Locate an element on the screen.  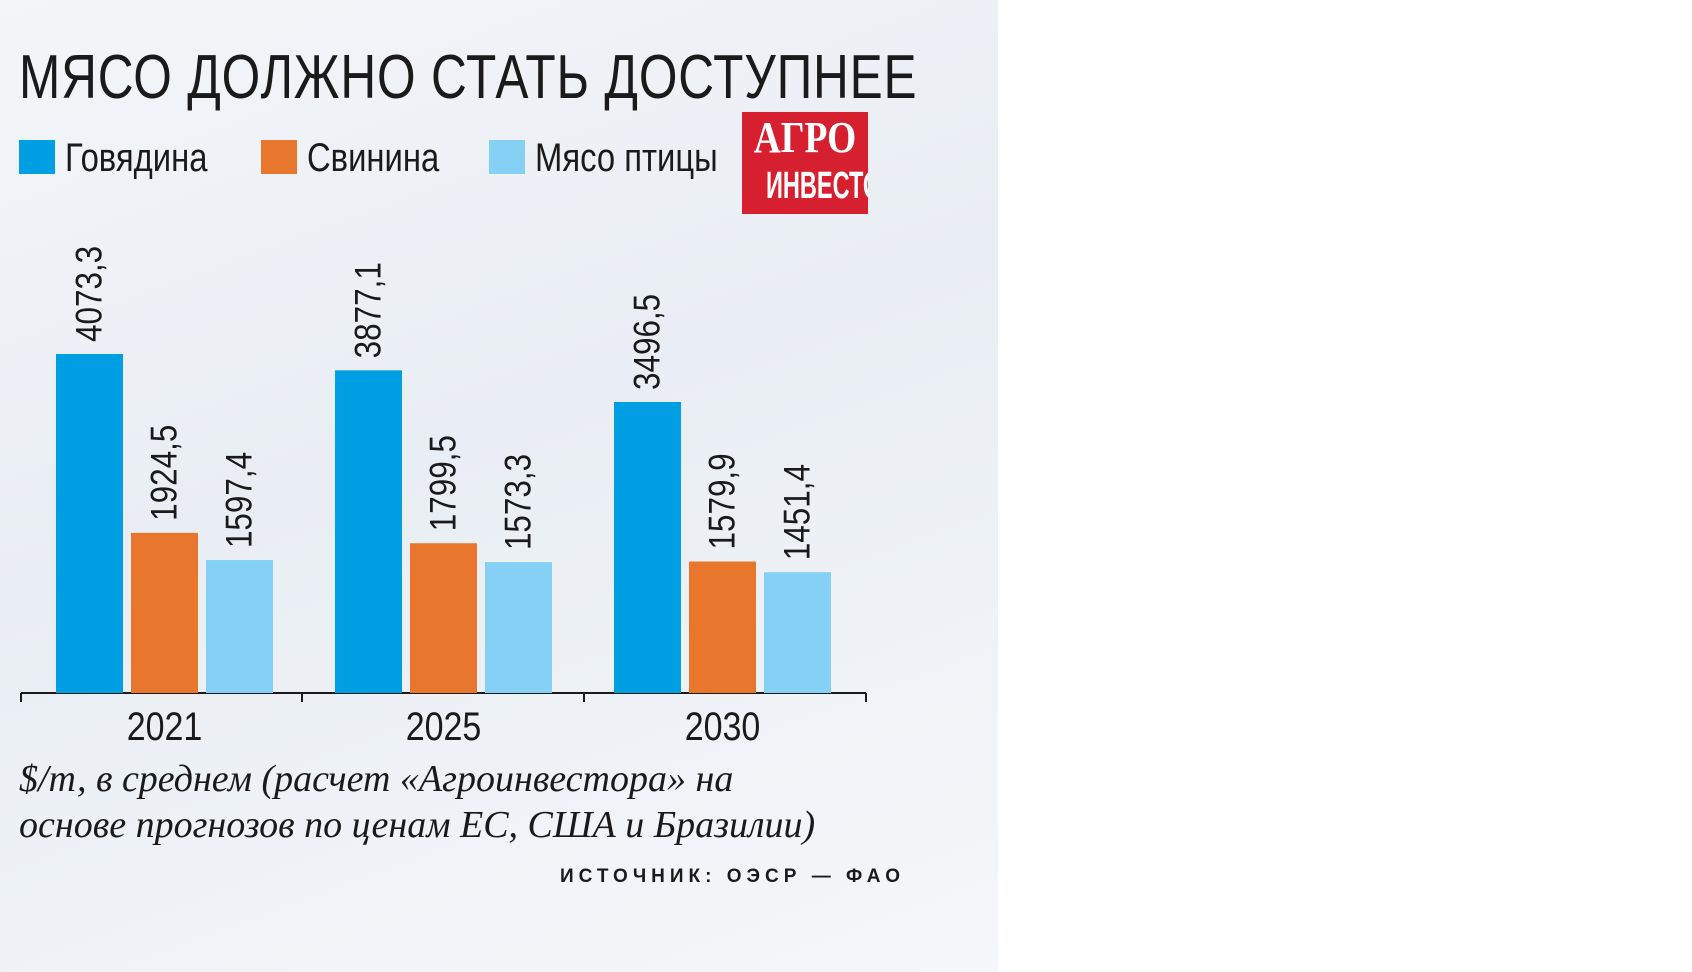
legend-swatch-poultry is located at coordinates (507, 157).